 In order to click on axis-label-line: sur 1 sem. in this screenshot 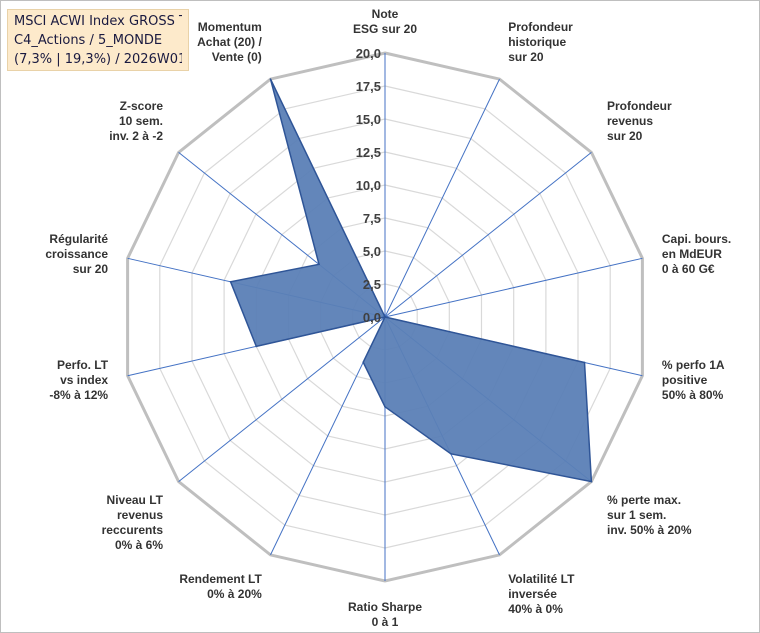, I will do `click(636, 515)`.